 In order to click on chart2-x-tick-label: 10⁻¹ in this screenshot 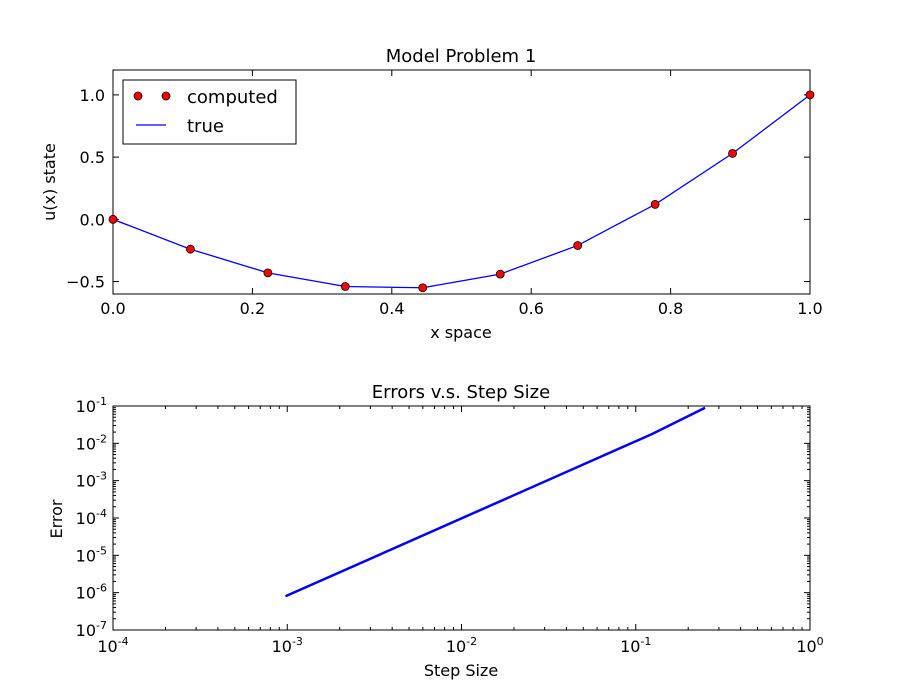, I will do `click(635, 645)`.